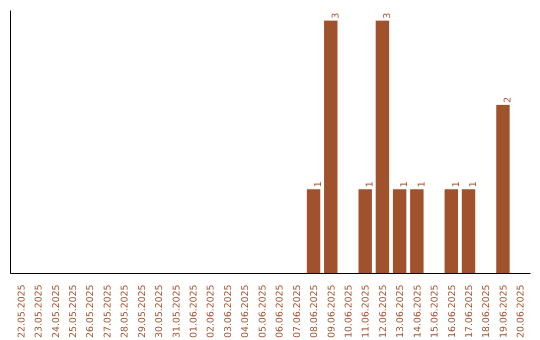 The width and height of the screenshot is (540, 340). What do you see at coordinates (508, 99) in the screenshot?
I see `data-label: 2` at bounding box center [508, 99].